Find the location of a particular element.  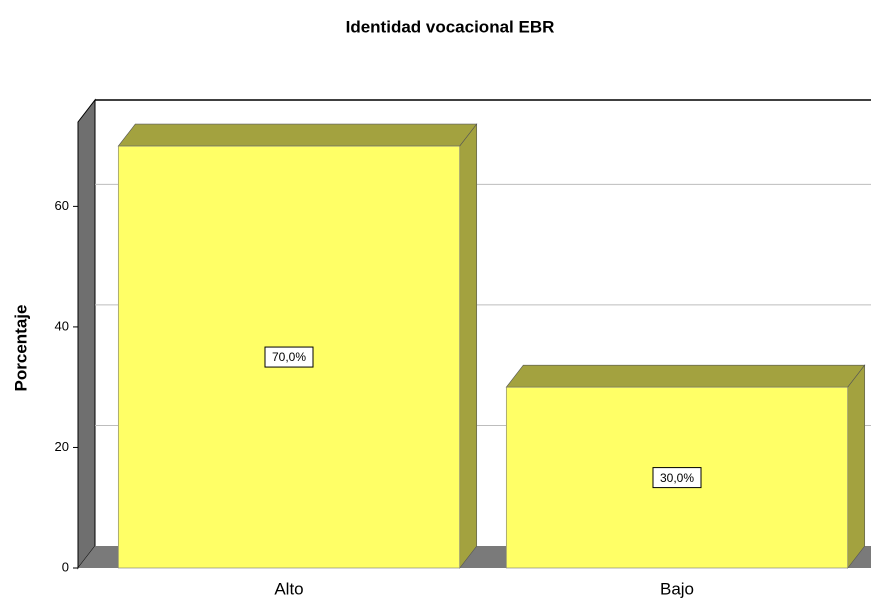

y-tick-label: 60 is located at coordinates (62, 205).